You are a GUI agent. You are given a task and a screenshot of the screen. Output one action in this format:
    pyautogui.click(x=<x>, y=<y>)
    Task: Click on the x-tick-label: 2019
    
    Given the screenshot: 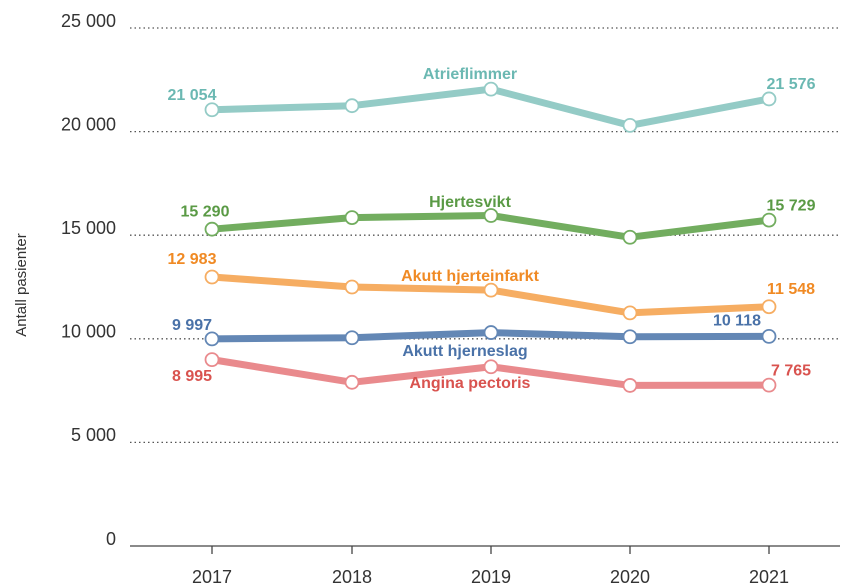 What is the action you would take?
    pyautogui.click(x=491, y=577)
    